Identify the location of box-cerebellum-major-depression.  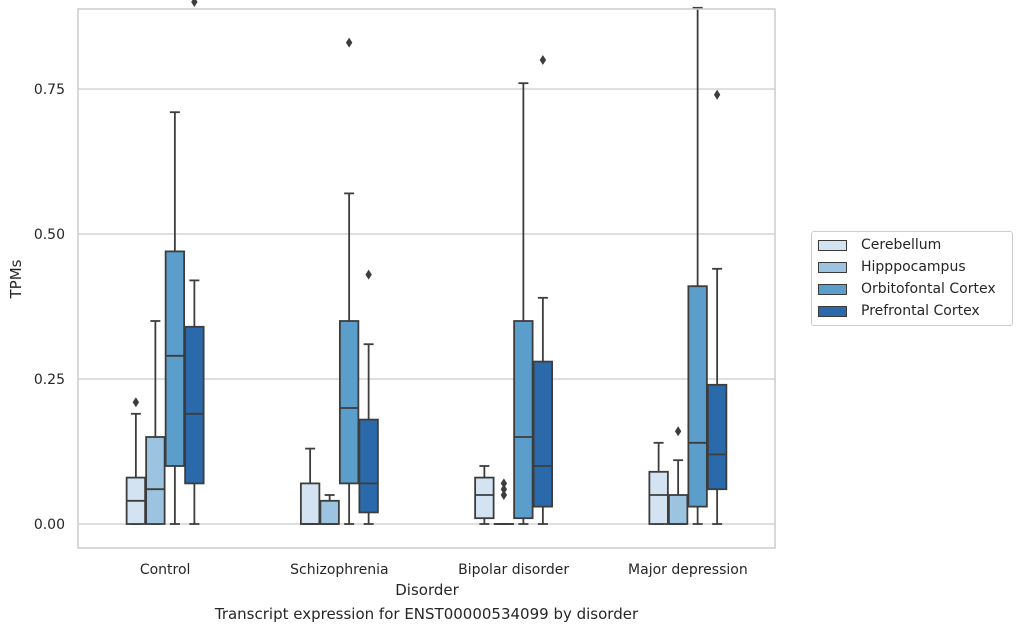
(658, 483).